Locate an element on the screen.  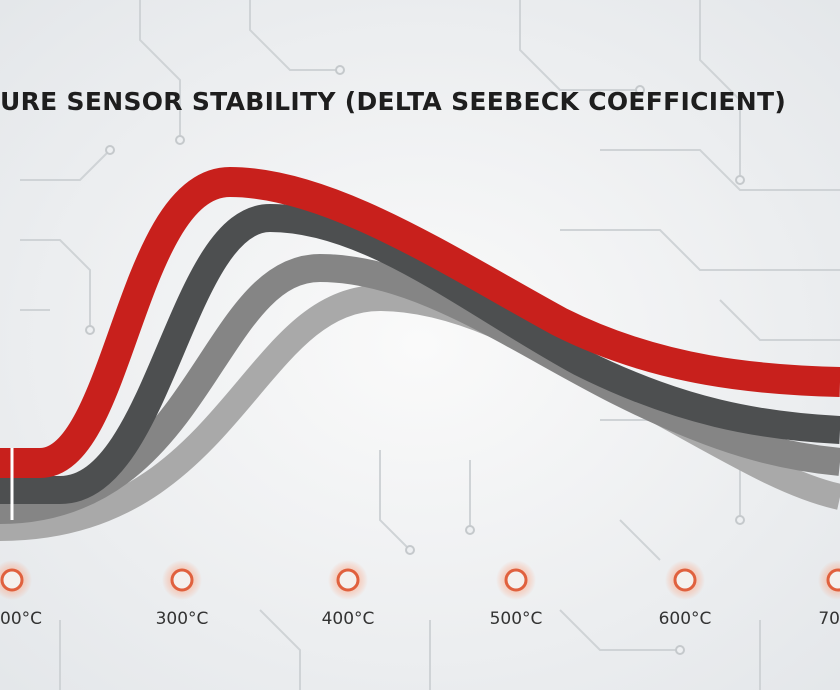
axis-ticks: 00°C 300°C 400°C 500°C 600°C 70 is located at coordinates (420, 594).